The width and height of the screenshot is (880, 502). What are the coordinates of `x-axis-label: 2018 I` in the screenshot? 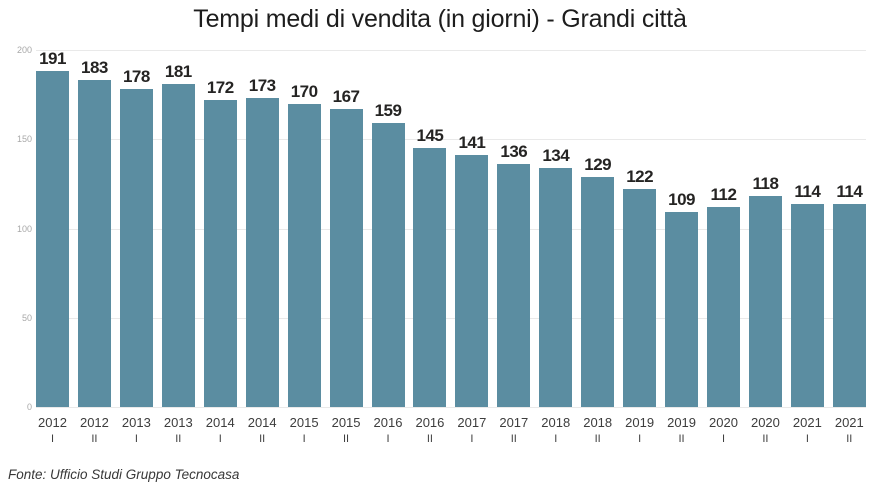 It's located at (555, 430).